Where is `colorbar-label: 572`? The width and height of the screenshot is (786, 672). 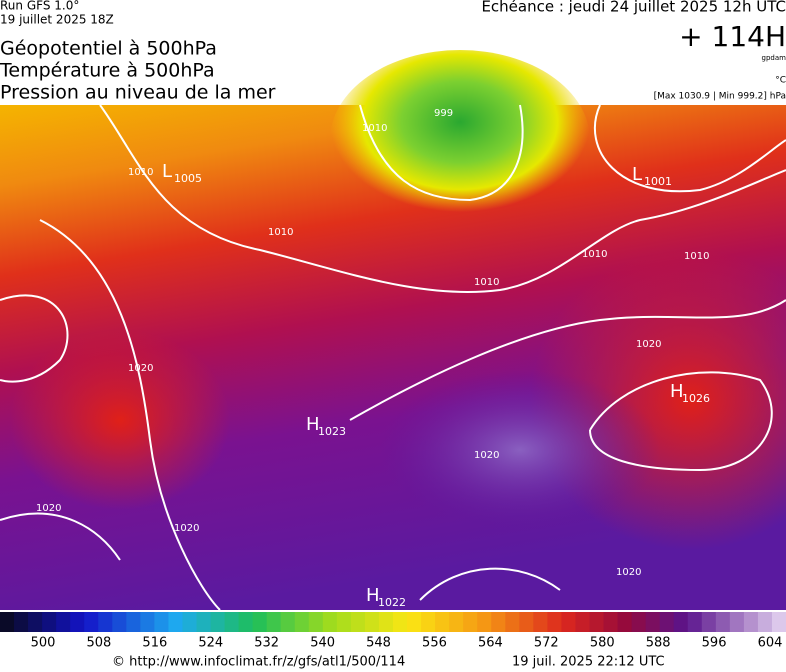 colorbar-label: 572 is located at coordinates (546, 643).